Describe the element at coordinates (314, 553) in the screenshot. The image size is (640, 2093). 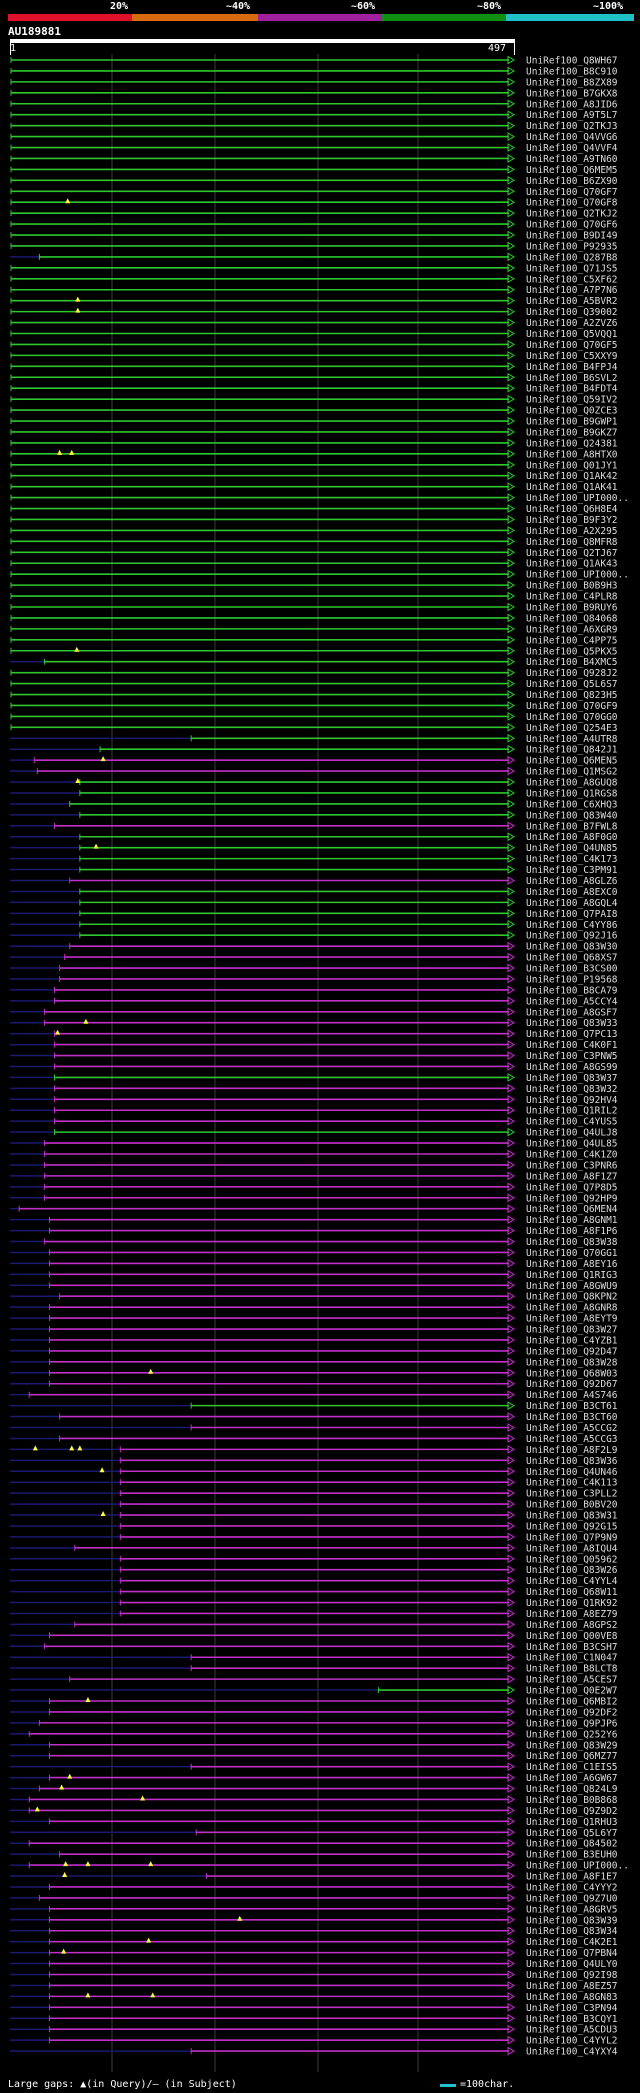
I see `hit-row: UniRef100_Q2TJ67` at that location.